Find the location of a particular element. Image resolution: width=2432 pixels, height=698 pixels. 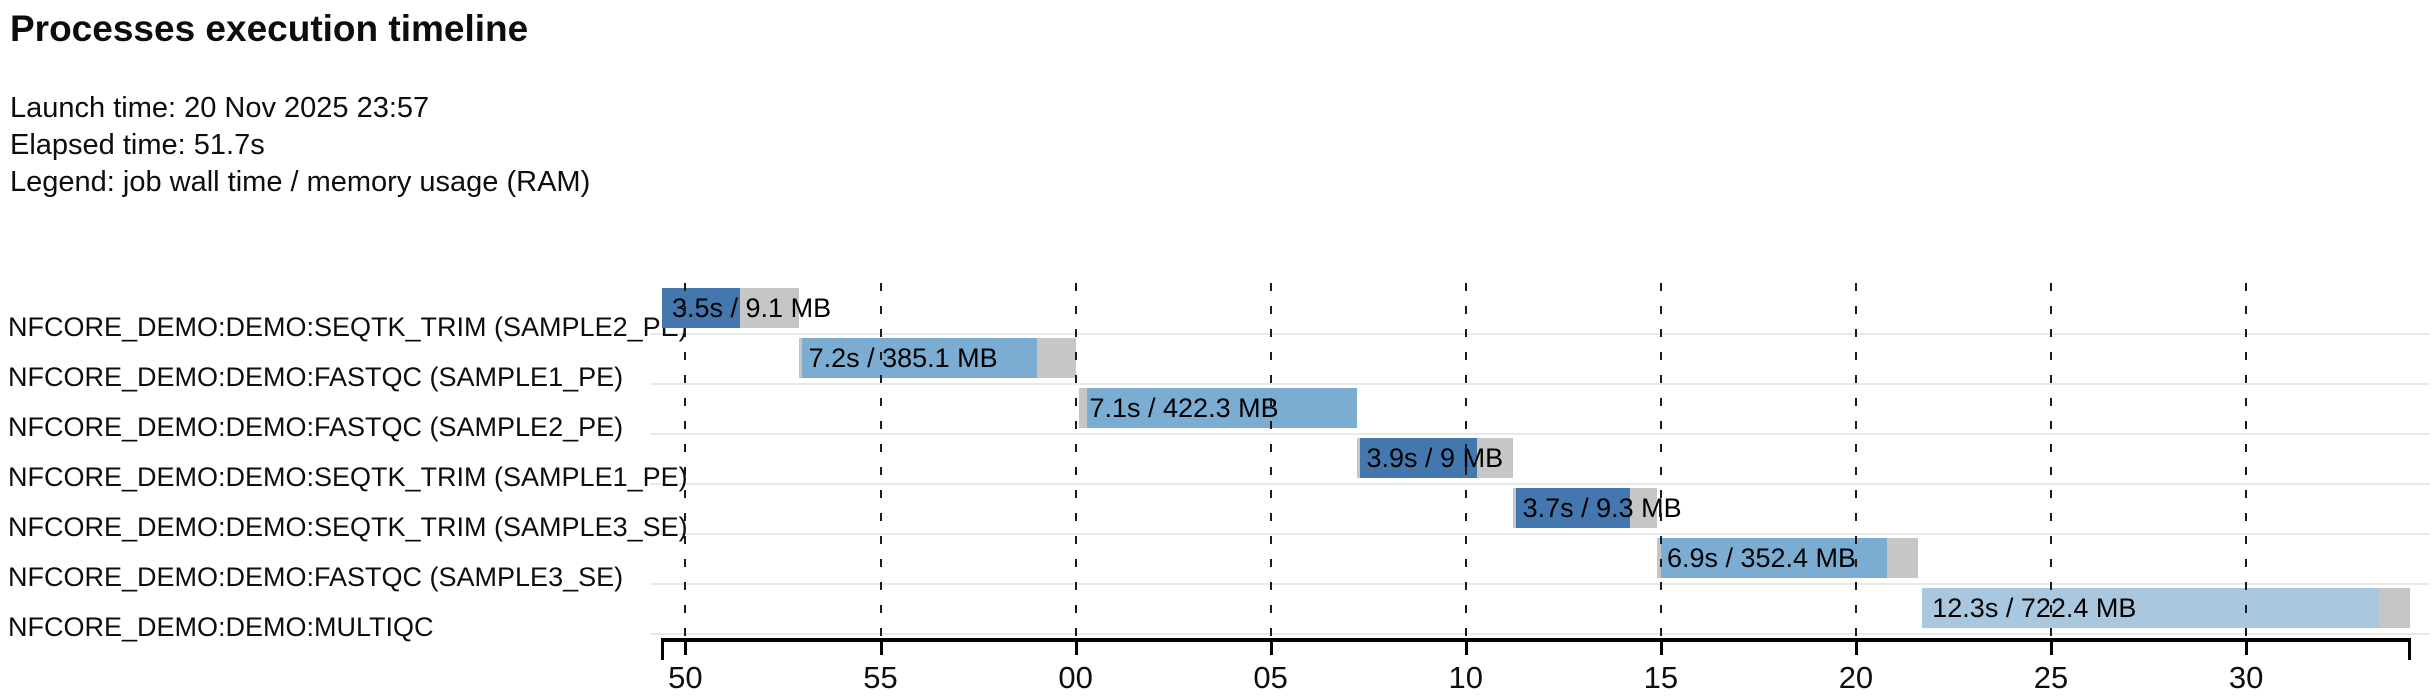

axis-tick-label: 30 is located at coordinates (2246, 677).